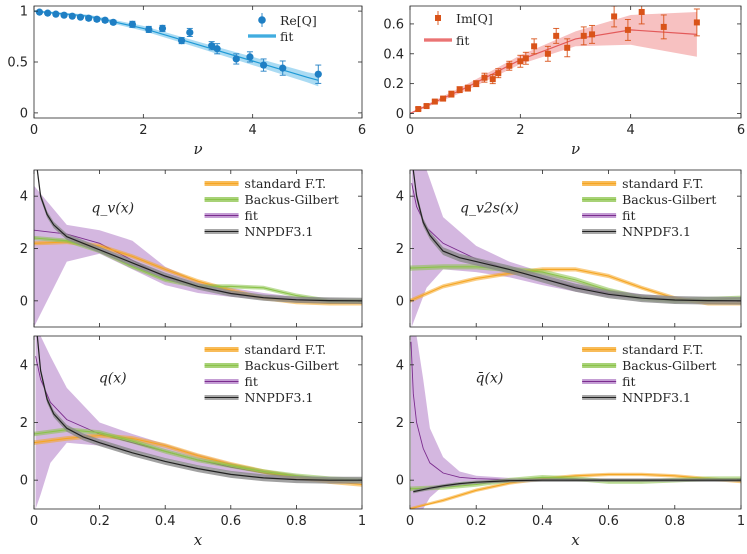 The height and width of the screenshot is (554, 747). Describe the element at coordinates (393, 54) in the screenshot. I see `y-tick-label: 0.4` at that location.